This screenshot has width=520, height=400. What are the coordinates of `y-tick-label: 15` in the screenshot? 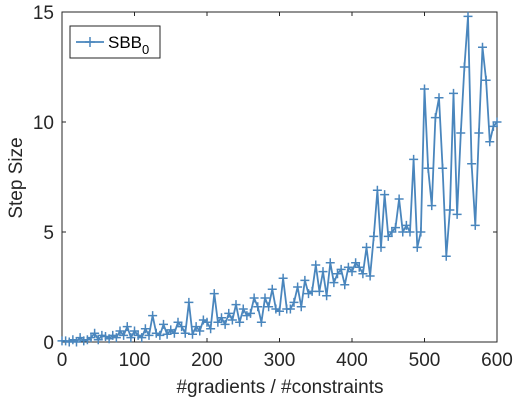 It's located at (43, 13).